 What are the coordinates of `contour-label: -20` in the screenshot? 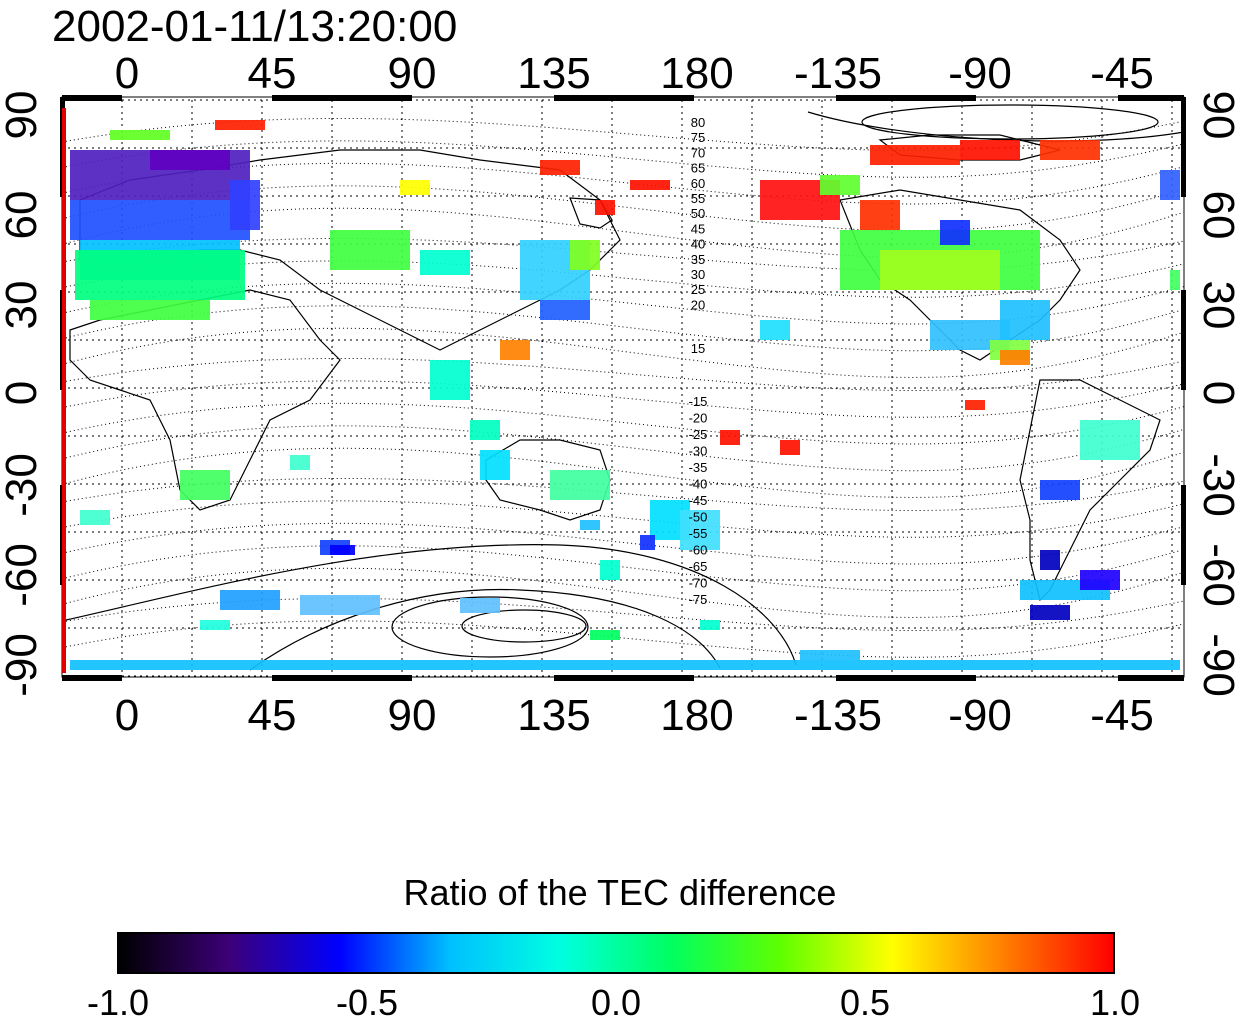 It's located at (698, 418).